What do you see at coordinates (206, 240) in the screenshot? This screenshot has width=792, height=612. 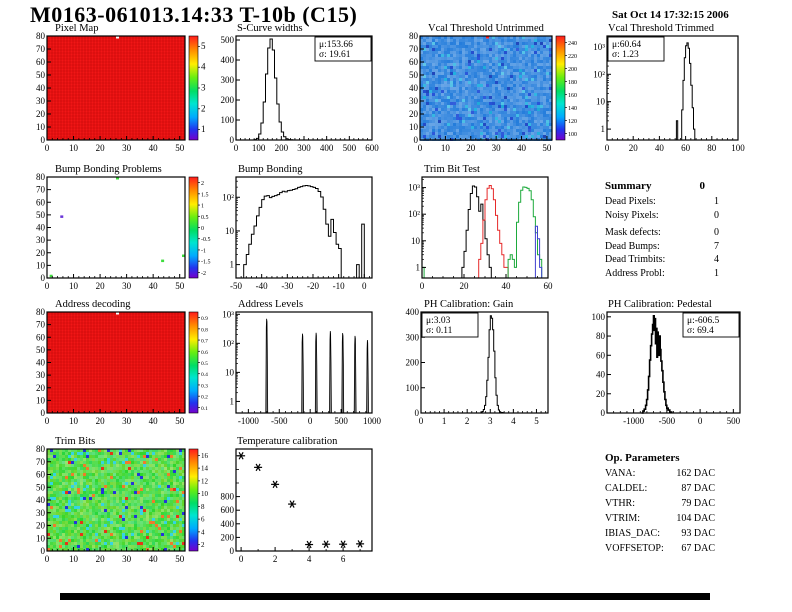 I see `svg-text: -0.5` at bounding box center [206, 240].